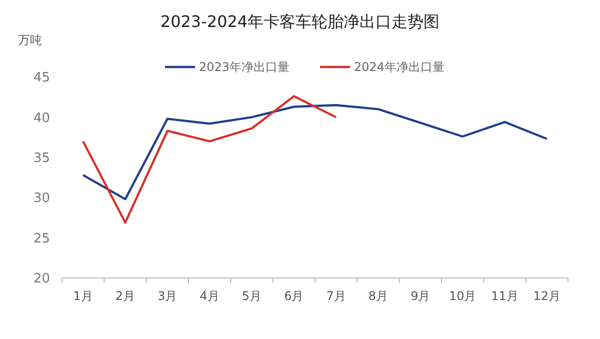 Image resolution: width=600 pixels, height=339 pixels. Describe the element at coordinates (399, 67) in the screenshot. I see `legend-label: 2024年净出口量` at that location.